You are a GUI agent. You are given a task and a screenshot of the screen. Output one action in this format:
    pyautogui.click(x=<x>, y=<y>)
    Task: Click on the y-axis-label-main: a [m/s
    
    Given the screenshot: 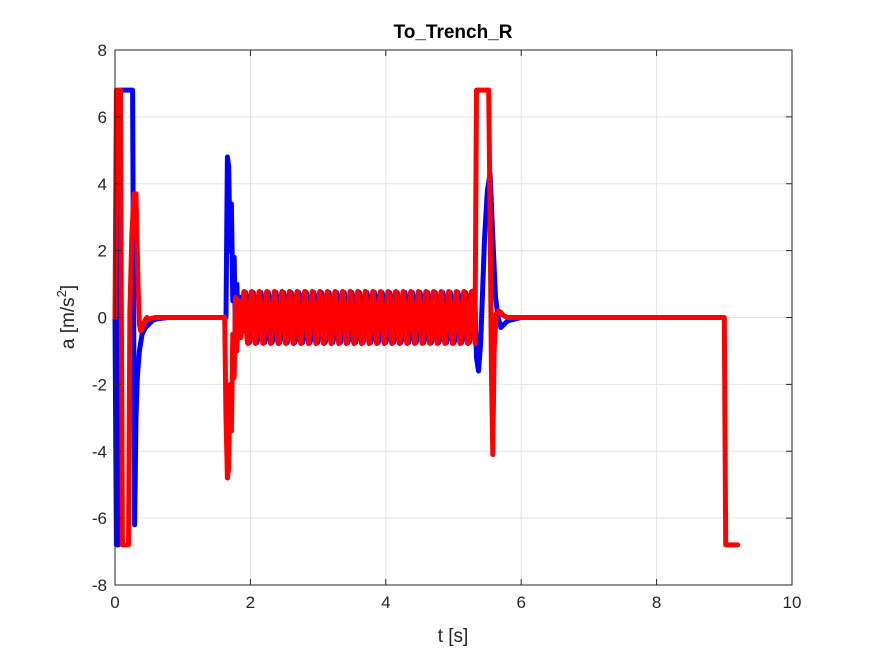 What is the action you would take?
    pyautogui.click(x=68, y=323)
    